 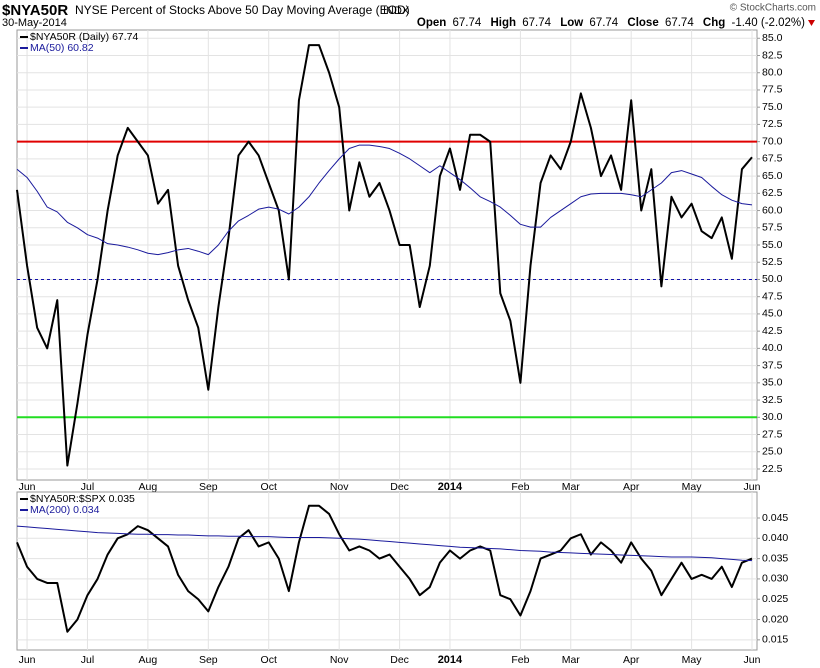 I want to click on y-tick-label: 45.0, so click(x=772, y=314).